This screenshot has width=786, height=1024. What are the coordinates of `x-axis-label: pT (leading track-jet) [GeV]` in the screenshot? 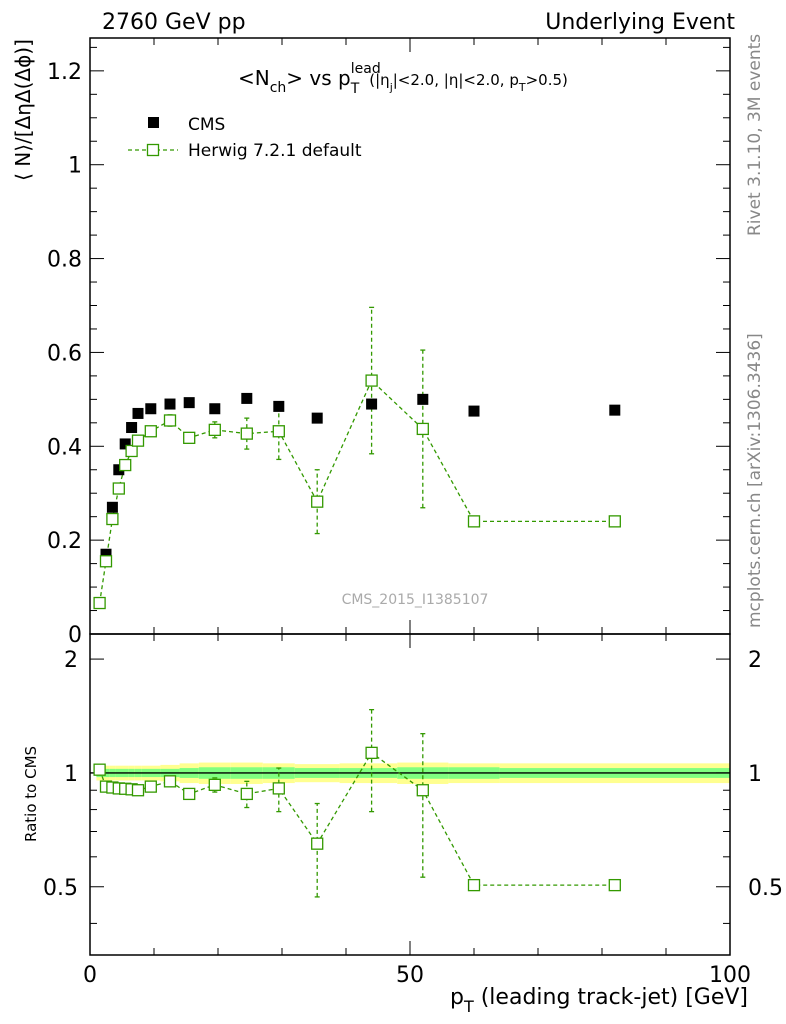 It's located at (599, 1000).